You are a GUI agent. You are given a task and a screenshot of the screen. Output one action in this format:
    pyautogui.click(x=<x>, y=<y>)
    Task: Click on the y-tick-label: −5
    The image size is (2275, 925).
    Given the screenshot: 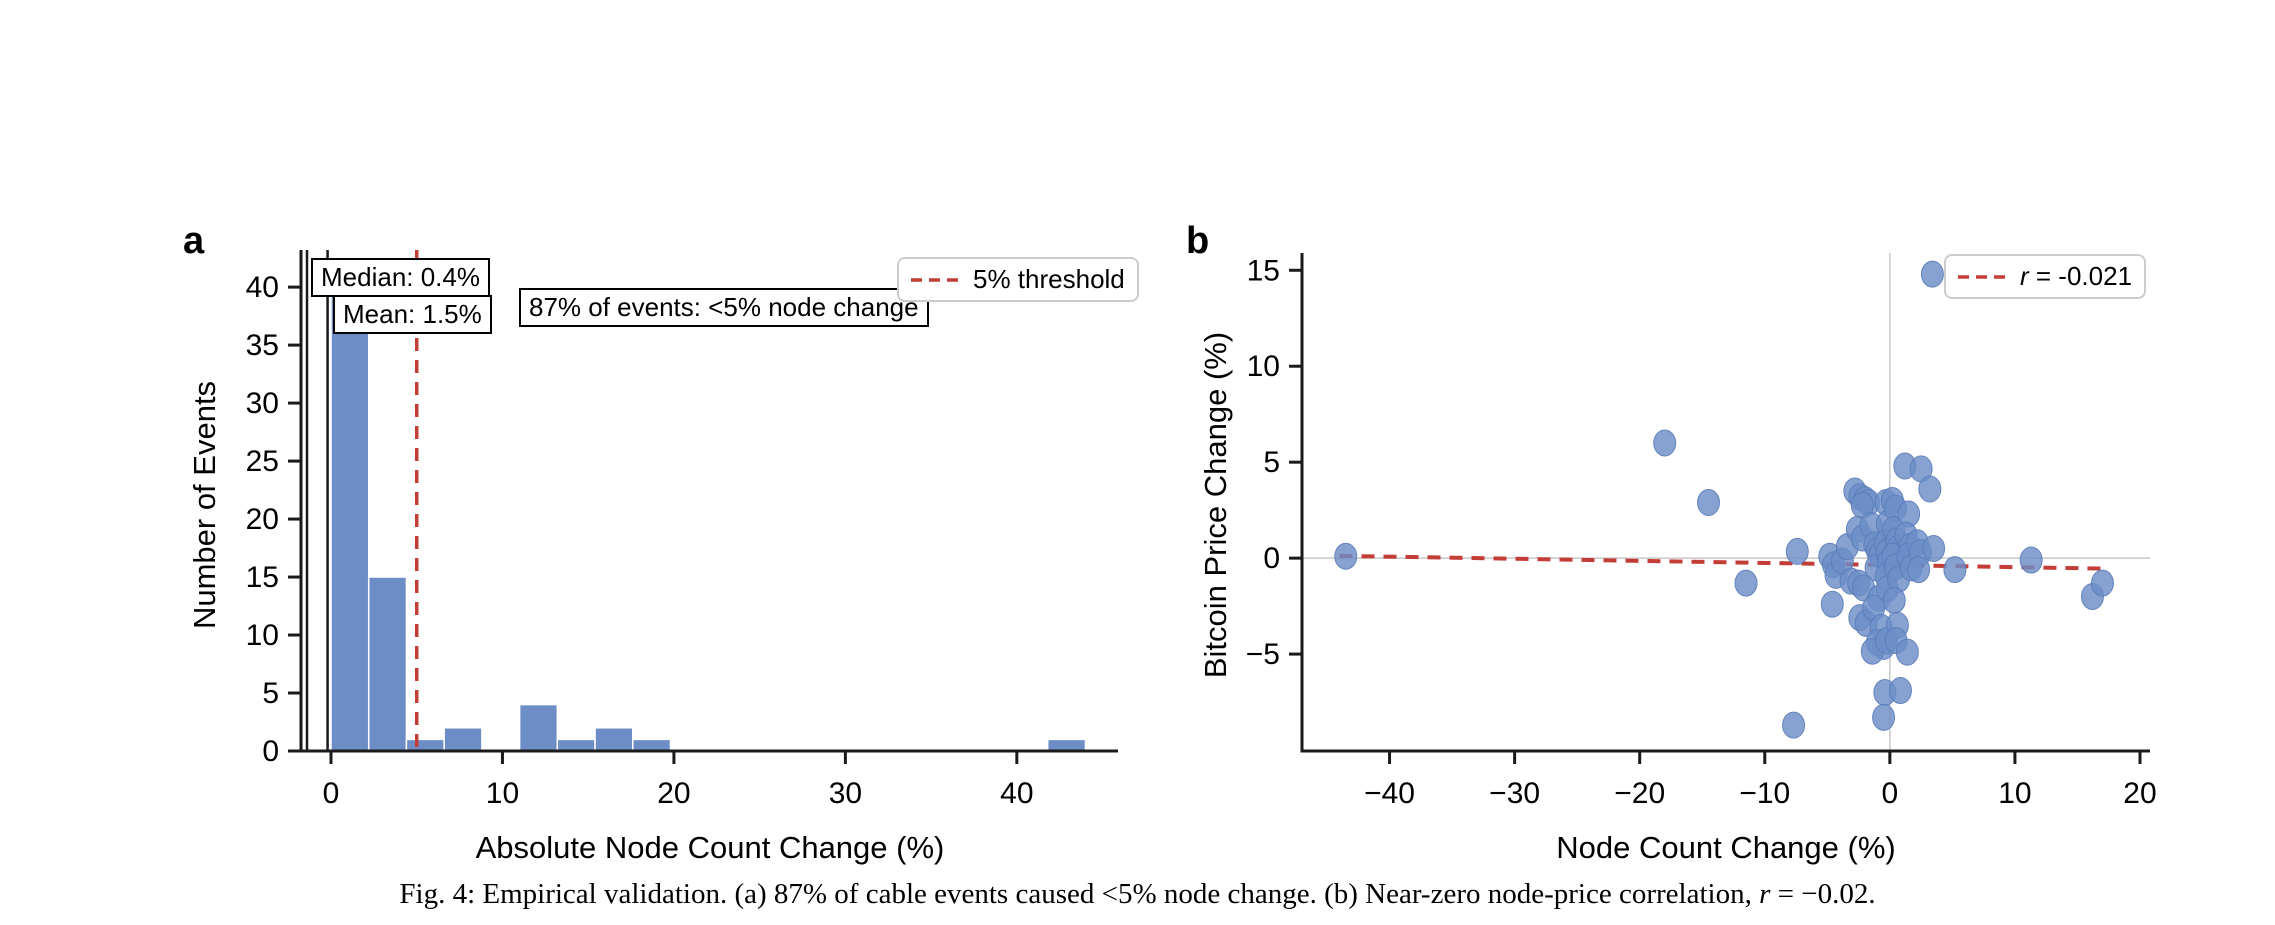 What is the action you would take?
    pyautogui.click(x=1263, y=654)
    